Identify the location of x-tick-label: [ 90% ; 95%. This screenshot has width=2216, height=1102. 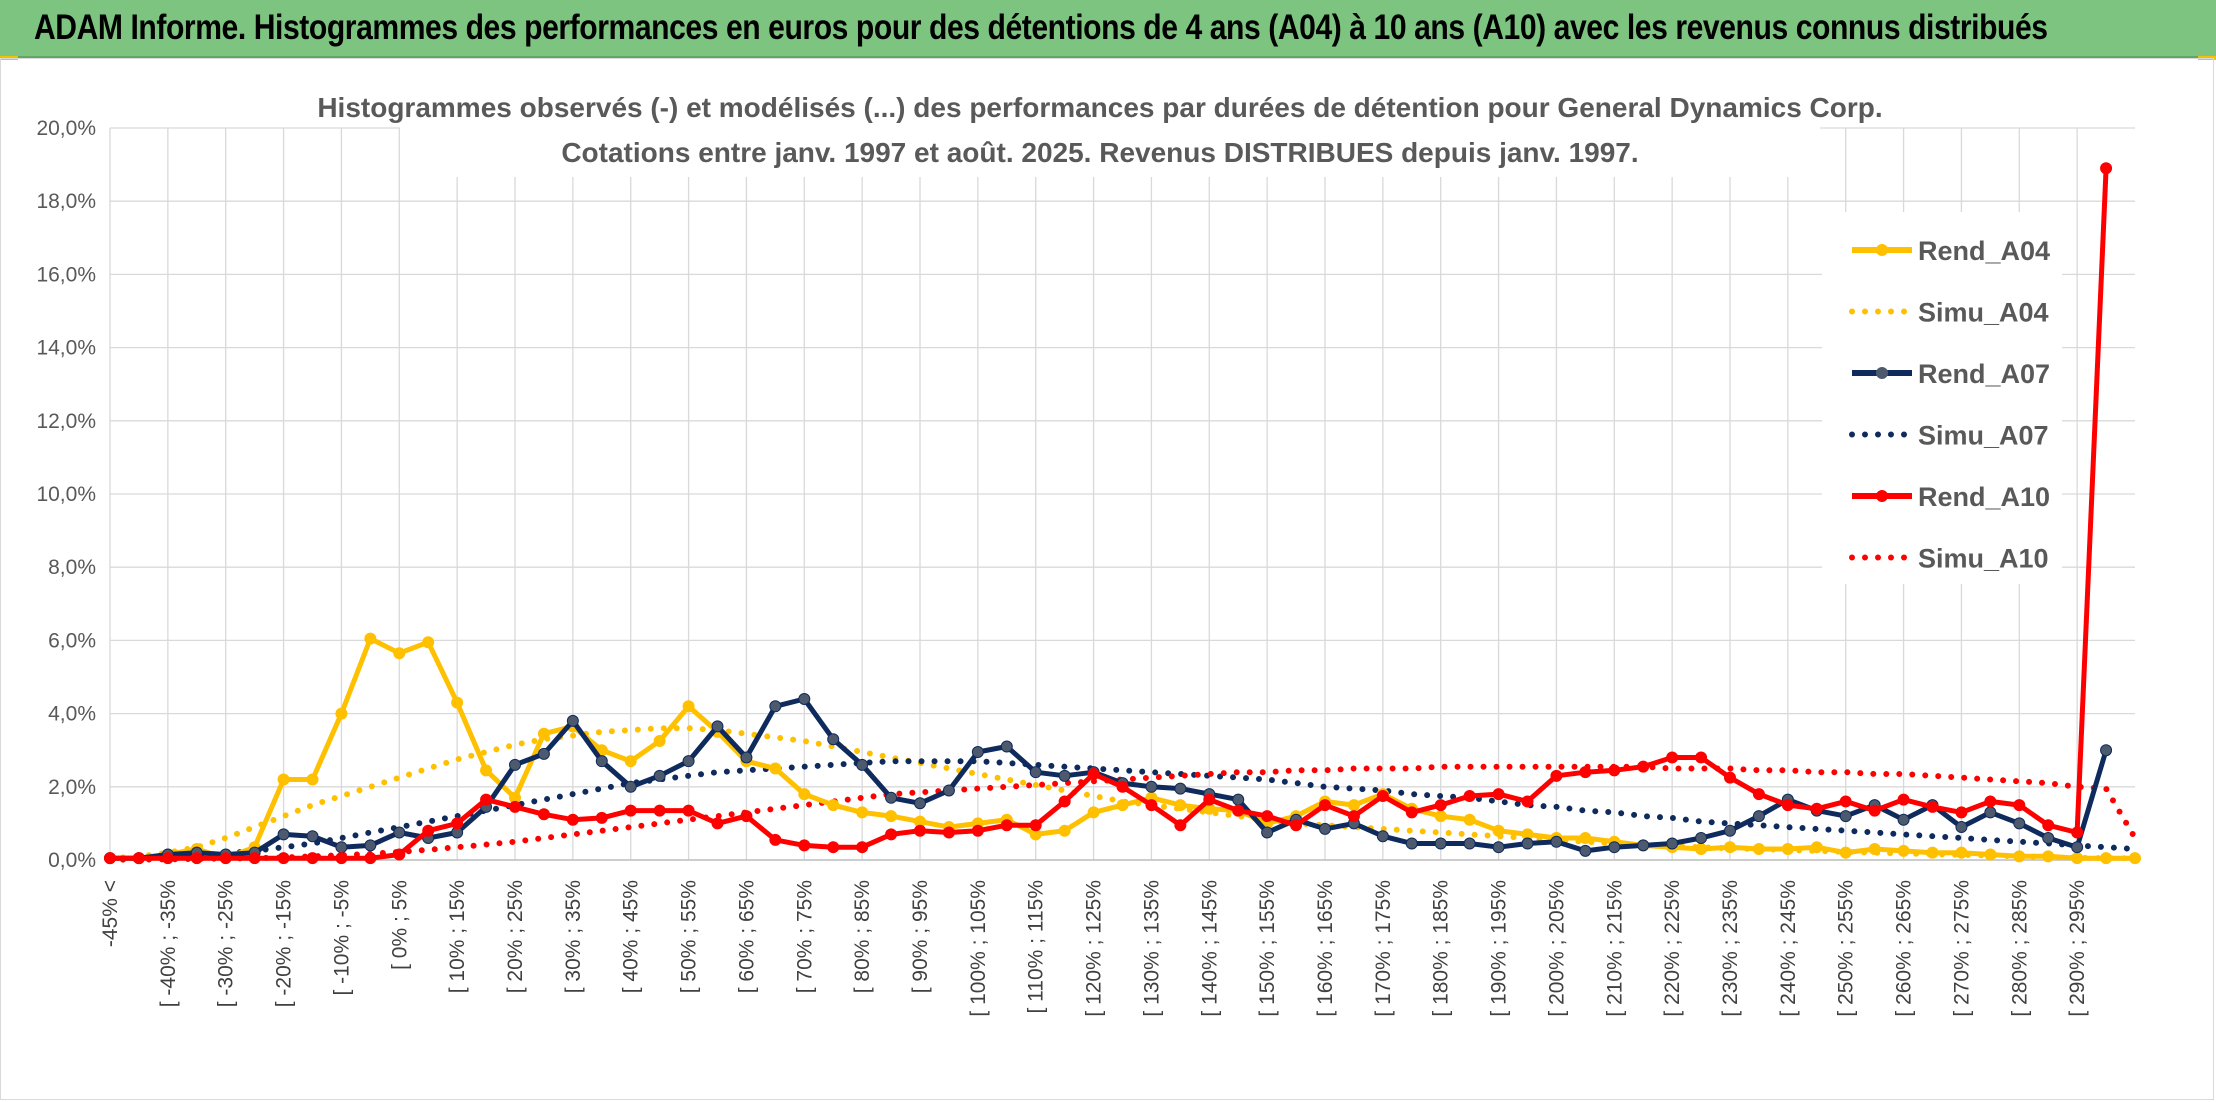
(920, 936).